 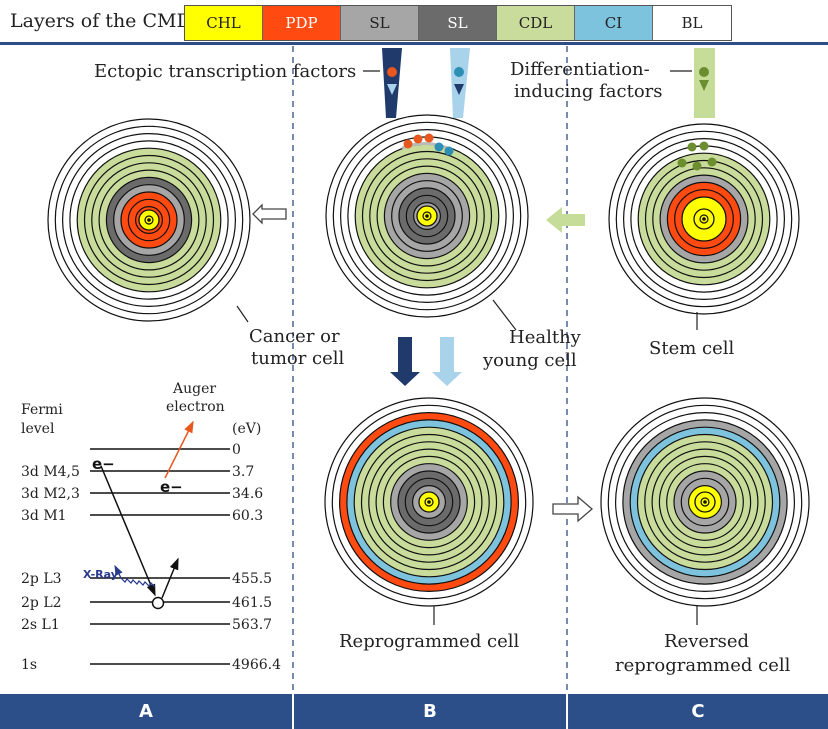 What do you see at coordinates (430, 711) in the screenshot?
I see `panel-label-b: B` at bounding box center [430, 711].